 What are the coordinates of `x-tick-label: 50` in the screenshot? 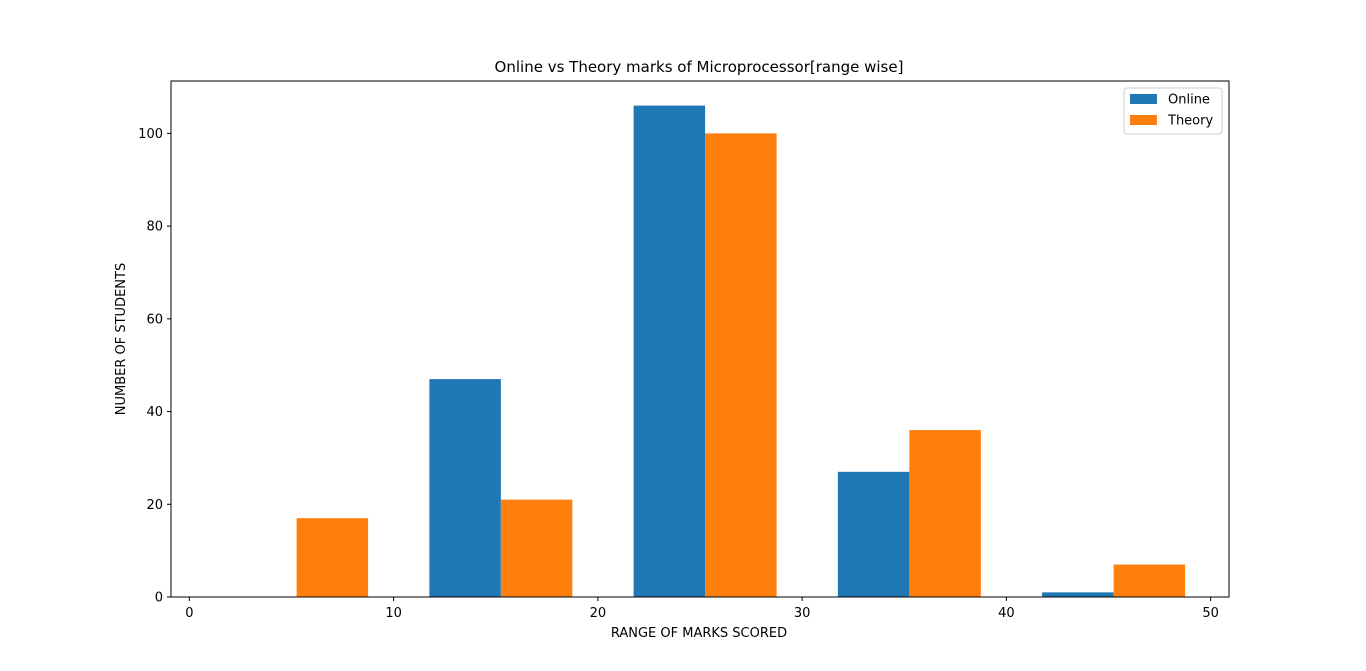 It's located at (1210, 613).